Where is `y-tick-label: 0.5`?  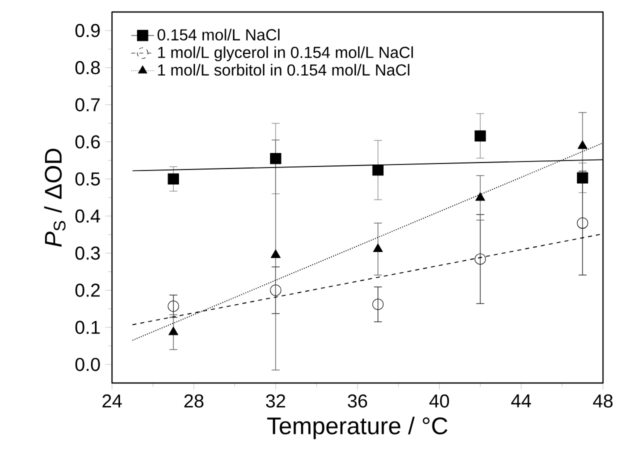 y-tick-label: 0.5 is located at coordinates (87, 179).